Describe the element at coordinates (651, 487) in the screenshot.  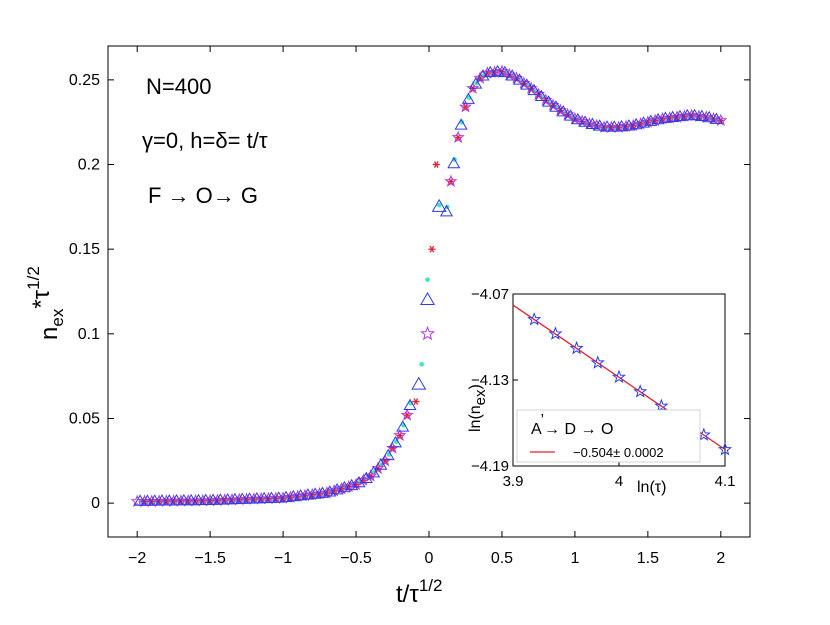
I see `inset-x-label: ln(τ)` at that location.